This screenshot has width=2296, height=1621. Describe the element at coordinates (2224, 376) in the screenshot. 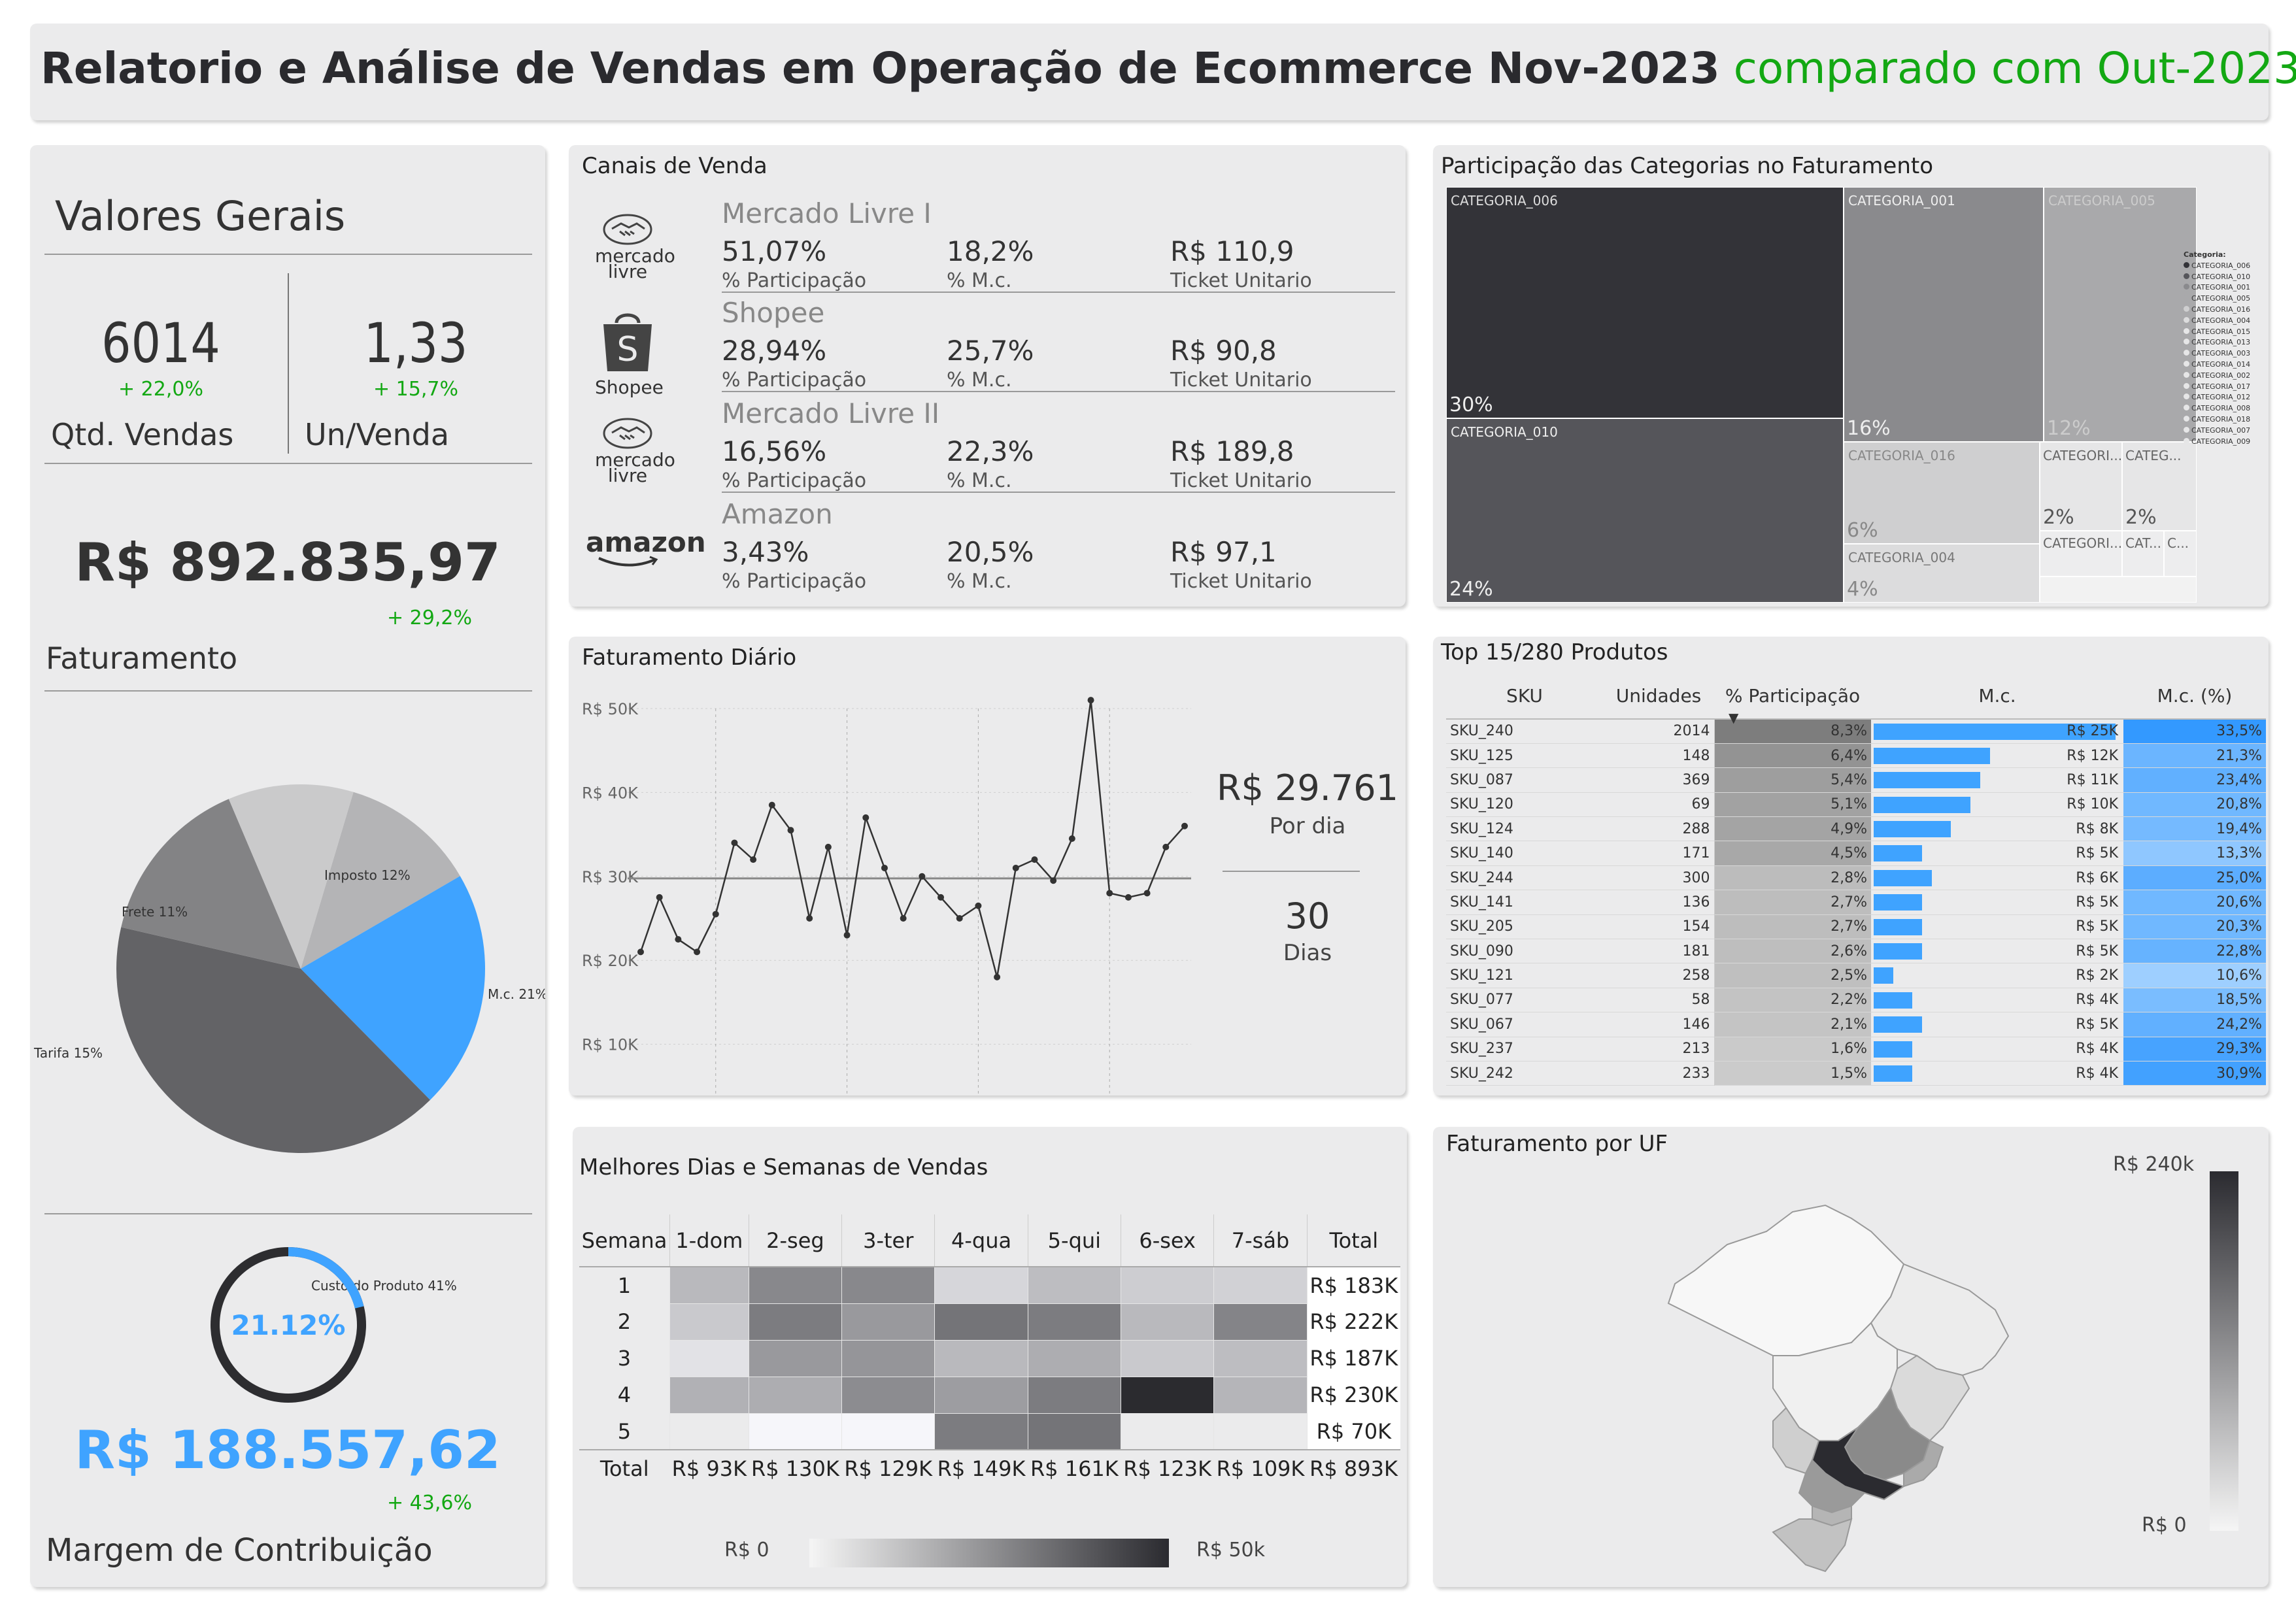

I see `legend-item: CATEGORIA_002` at that location.